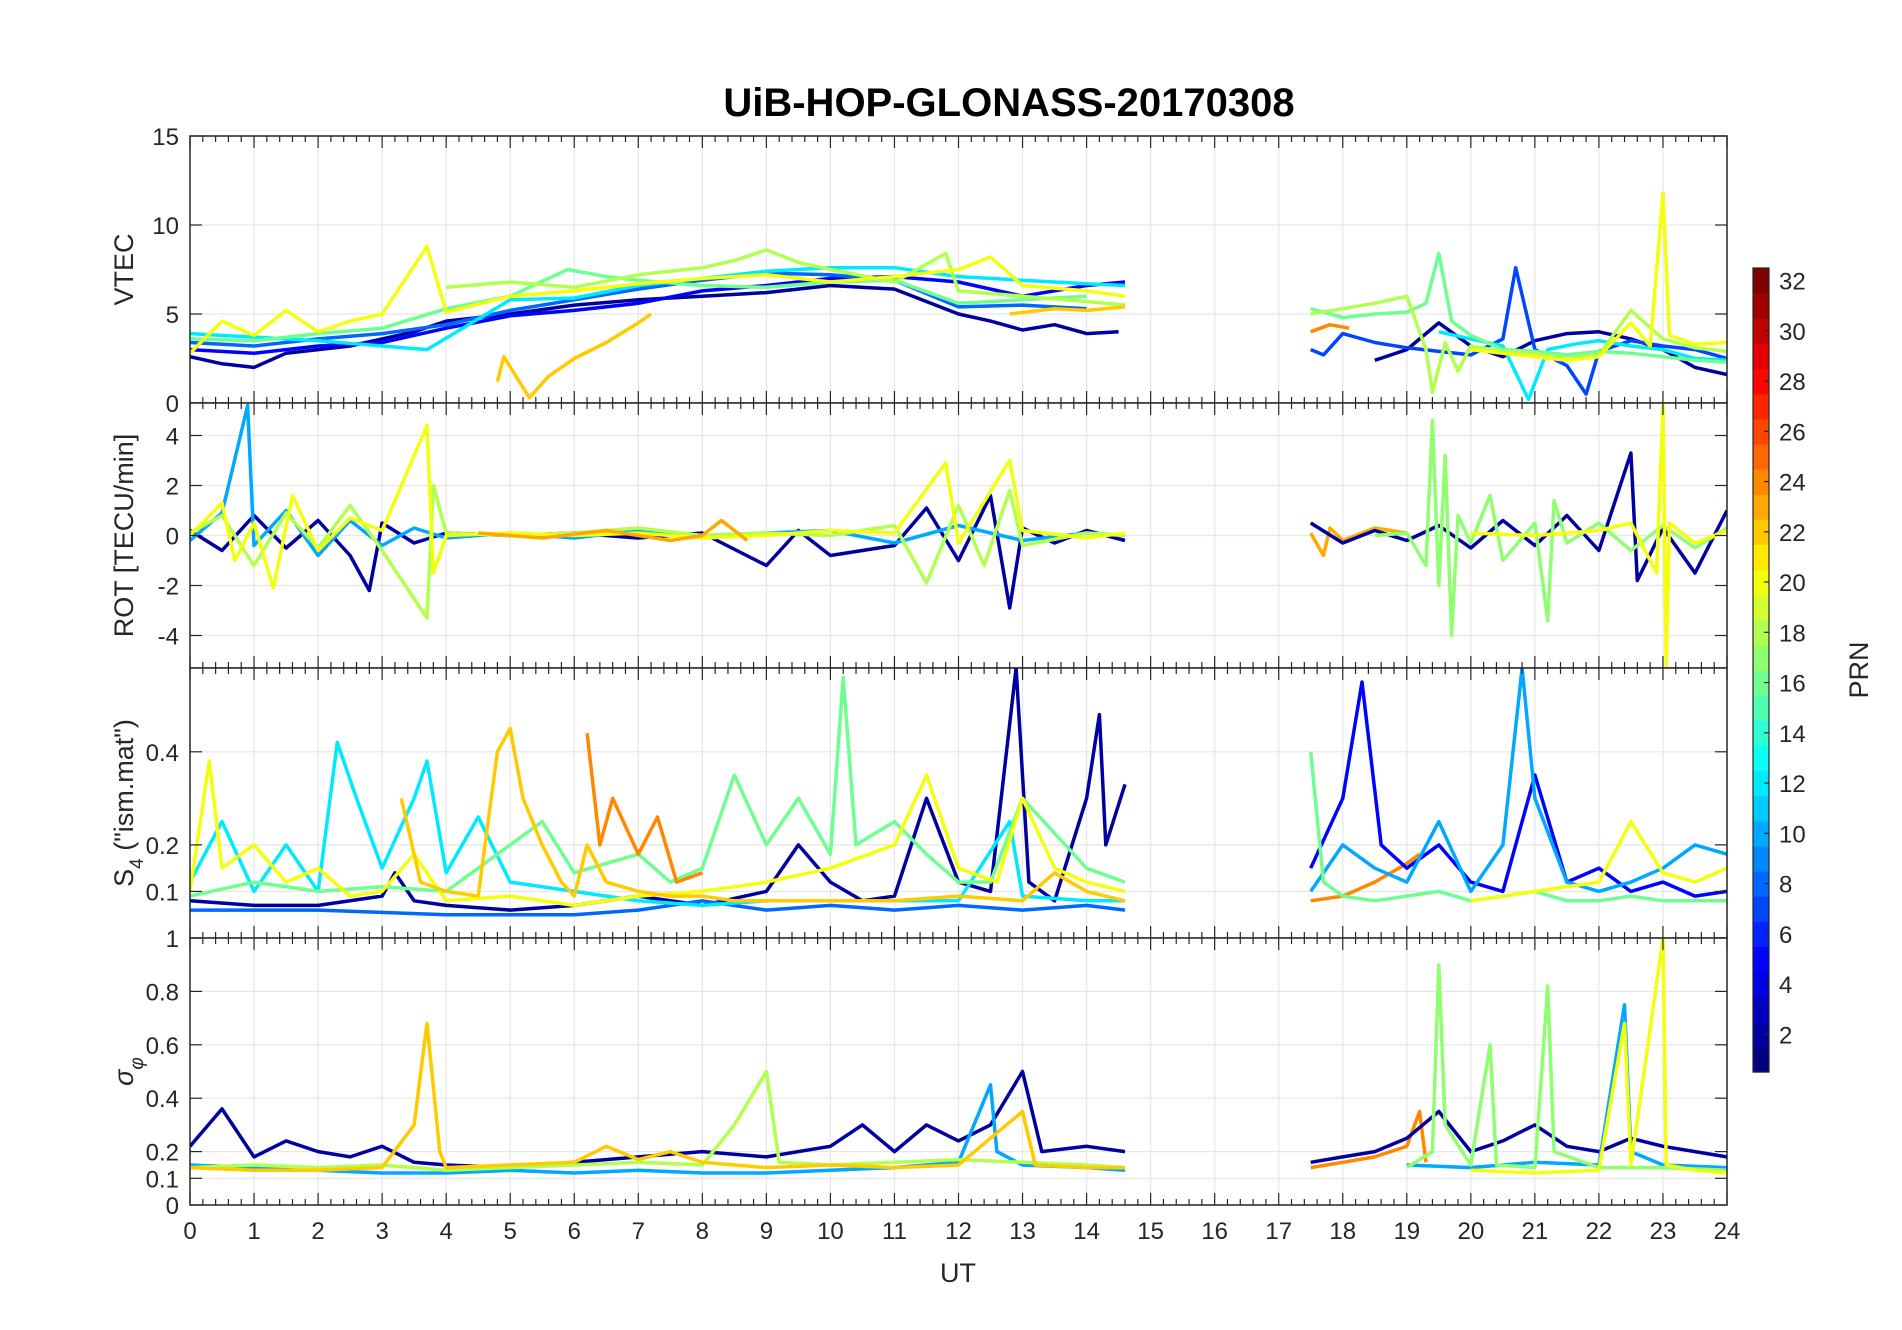 This screenshot has width=1902, height=1330. What do you see at coordinates (172, 437) in the screenshot?
I see `y-tick-label: 4` at bounding box center [172, 437].